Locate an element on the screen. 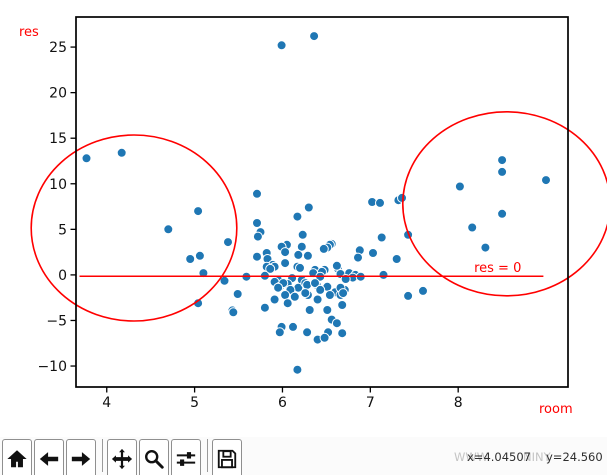 The width and height of the screenshot is (607, 475). configure-subplots-button is located at coordinates (186, 457).